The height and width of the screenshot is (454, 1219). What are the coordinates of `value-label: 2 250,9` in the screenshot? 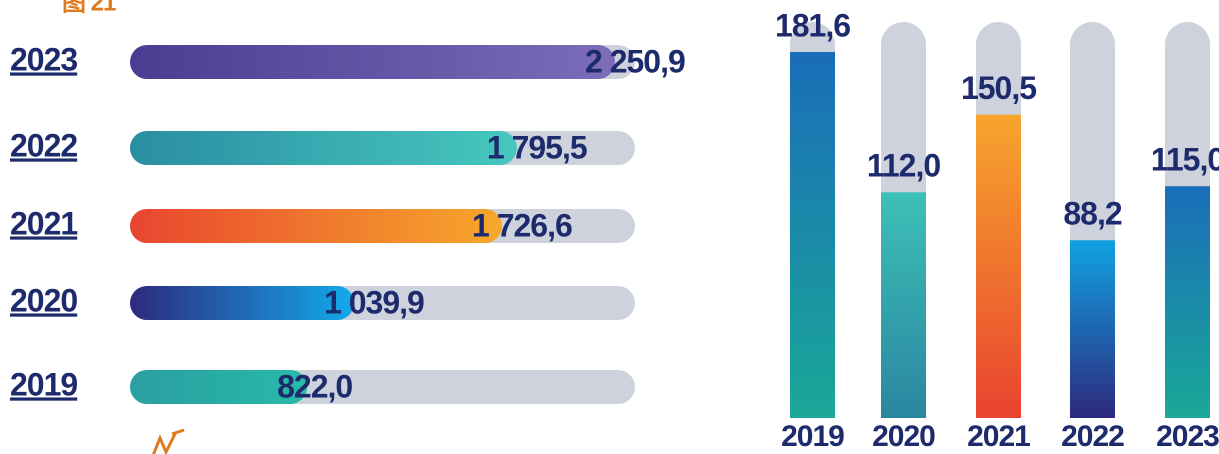 It's located at (635, 61).